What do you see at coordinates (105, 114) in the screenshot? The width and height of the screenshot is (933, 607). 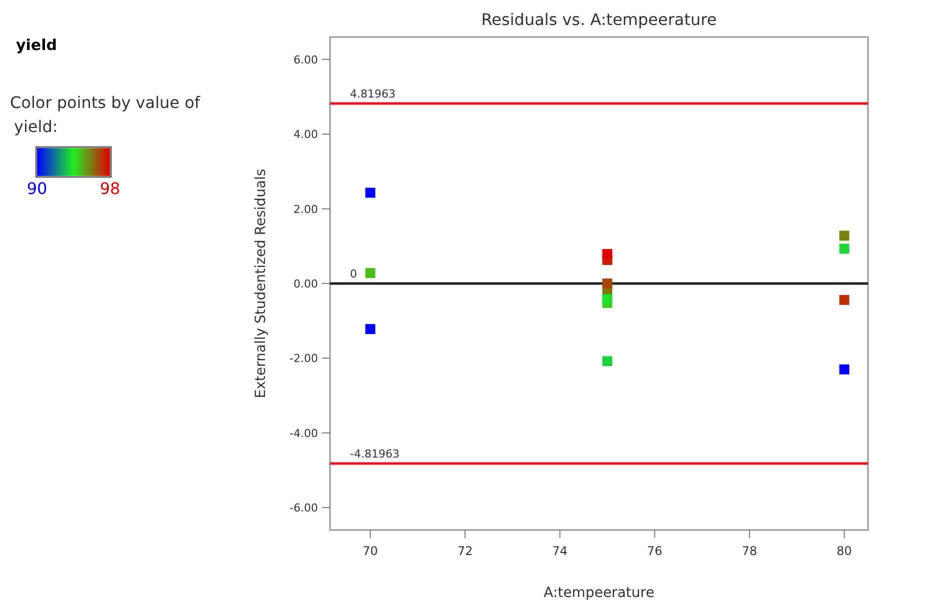 I see `color-bar-title: Color points by value of yield:` at bounding box center [105, 114].